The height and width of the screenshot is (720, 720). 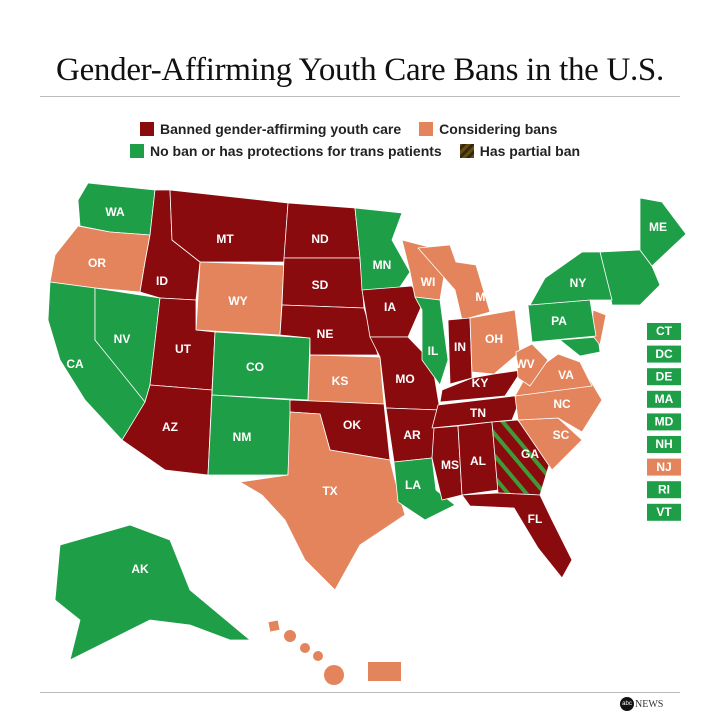 I want to click on state-box-label-ma: MA, so click(x=664, y=399).